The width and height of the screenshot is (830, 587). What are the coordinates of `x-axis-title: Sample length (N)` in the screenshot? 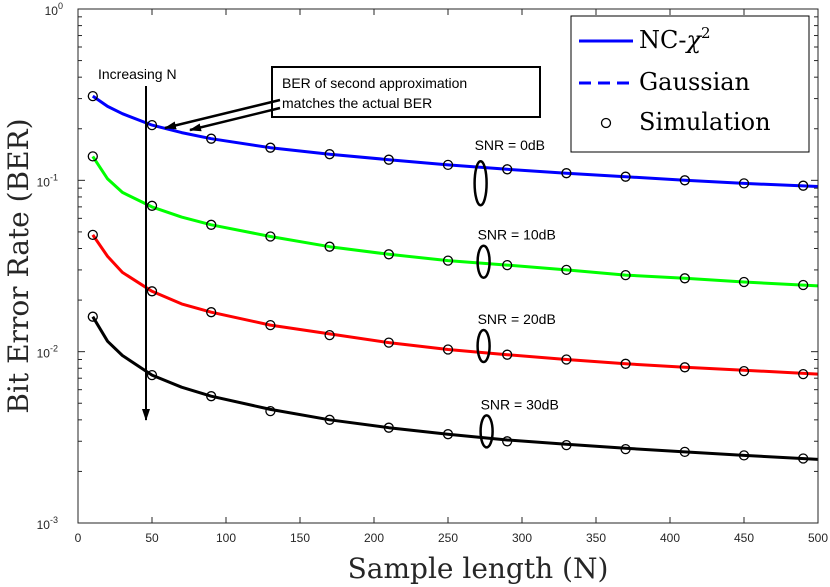 It's located at (478, 568).